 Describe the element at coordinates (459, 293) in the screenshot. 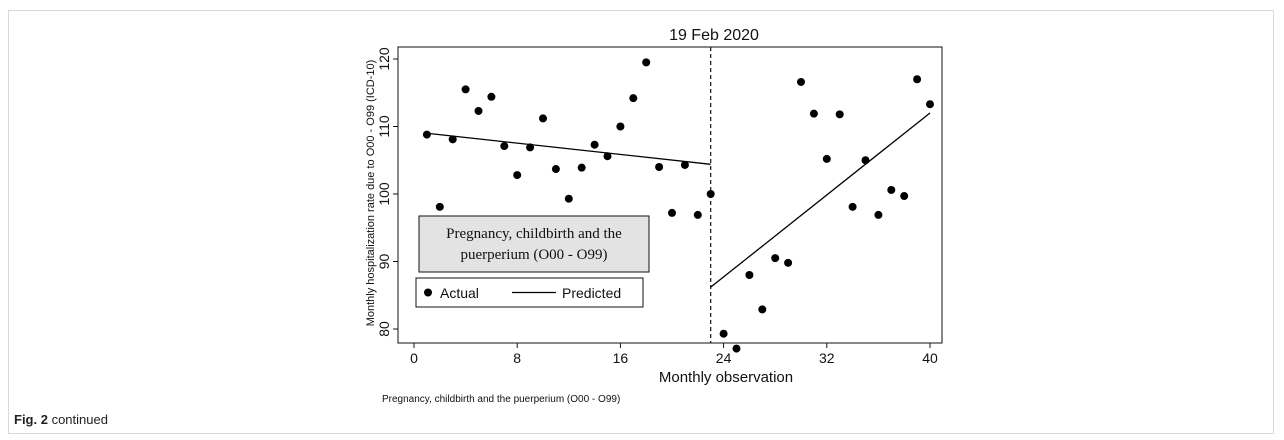

I see `legend-actual-label: Actual` at that location.